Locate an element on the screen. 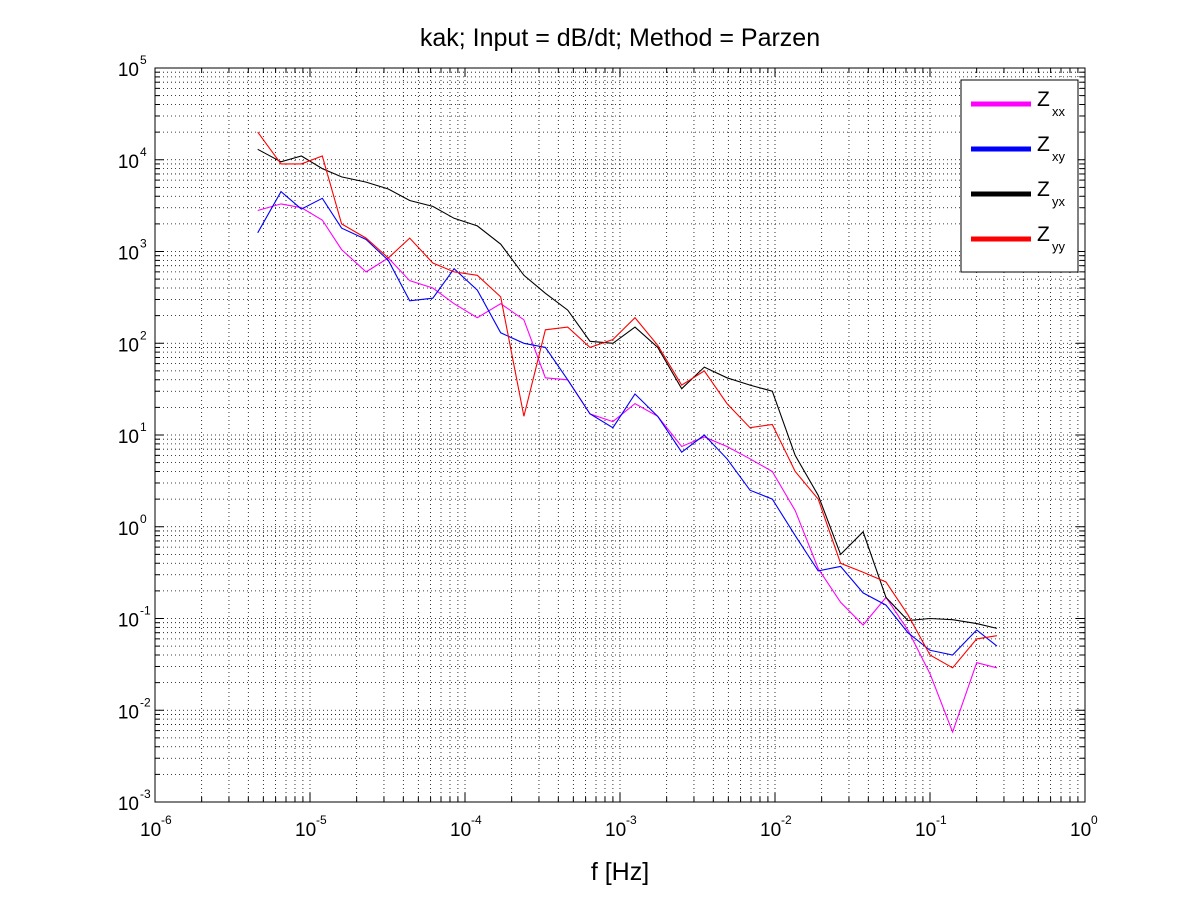 The image size is (1200, 900). legend-label-subscript: xx is located at coordinates (1059, 111).